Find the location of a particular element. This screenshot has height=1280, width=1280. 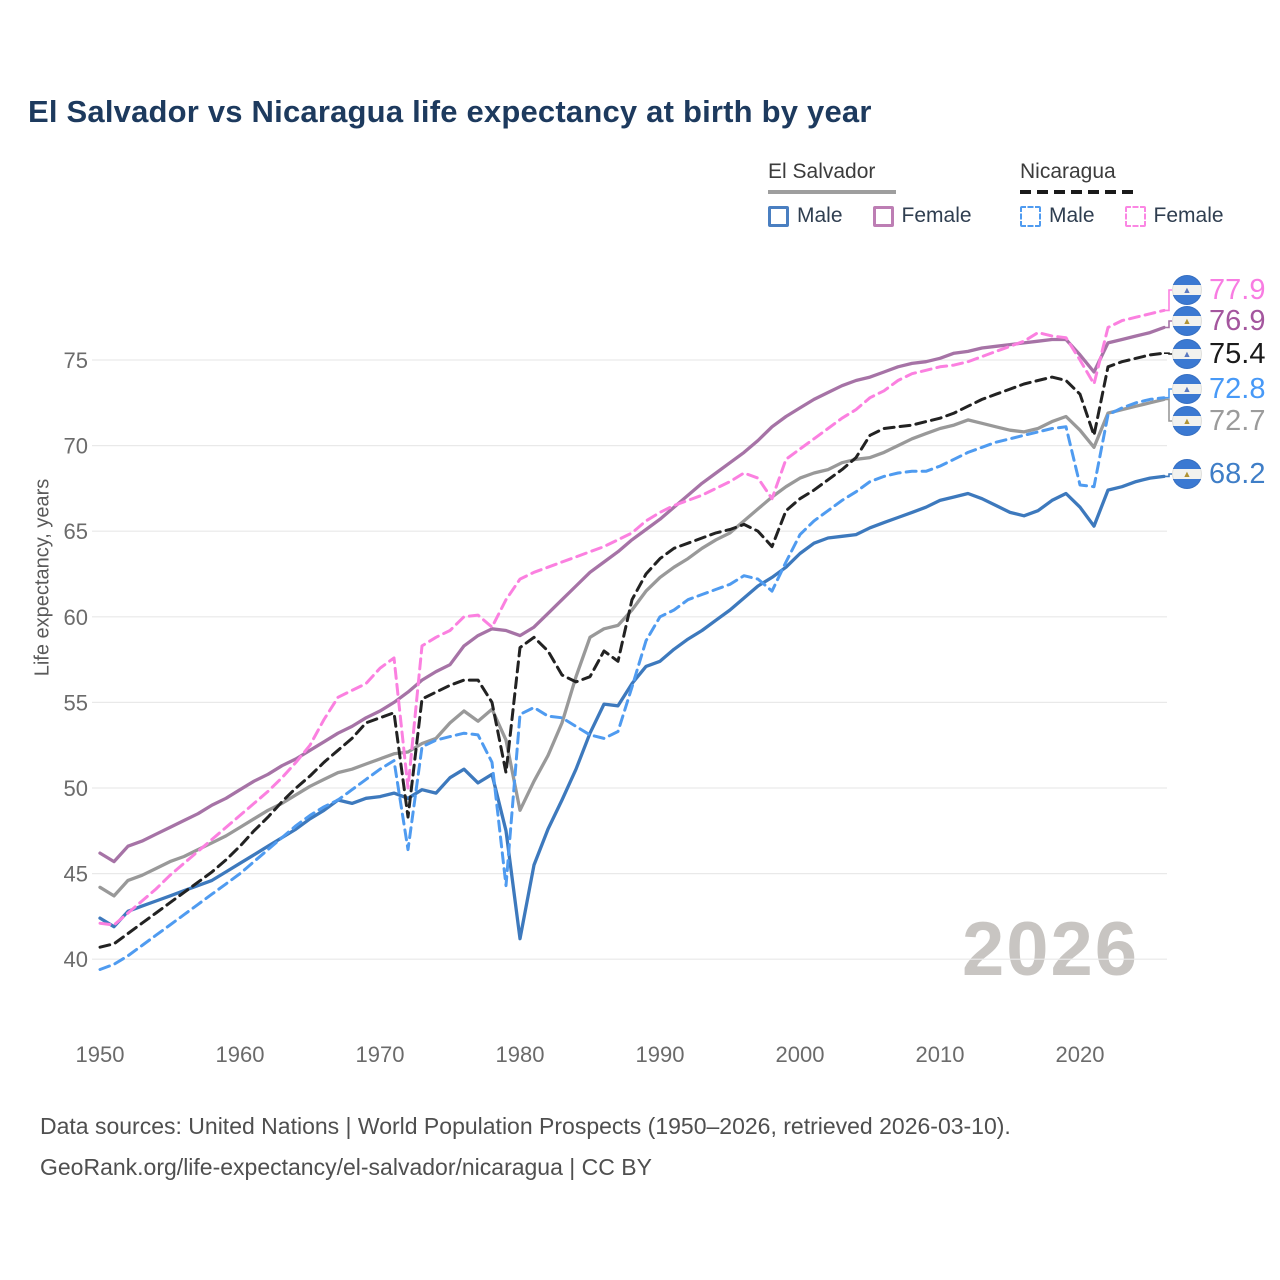

end-value-ni-male: 72.8 is located at coordinates (1237, 389).